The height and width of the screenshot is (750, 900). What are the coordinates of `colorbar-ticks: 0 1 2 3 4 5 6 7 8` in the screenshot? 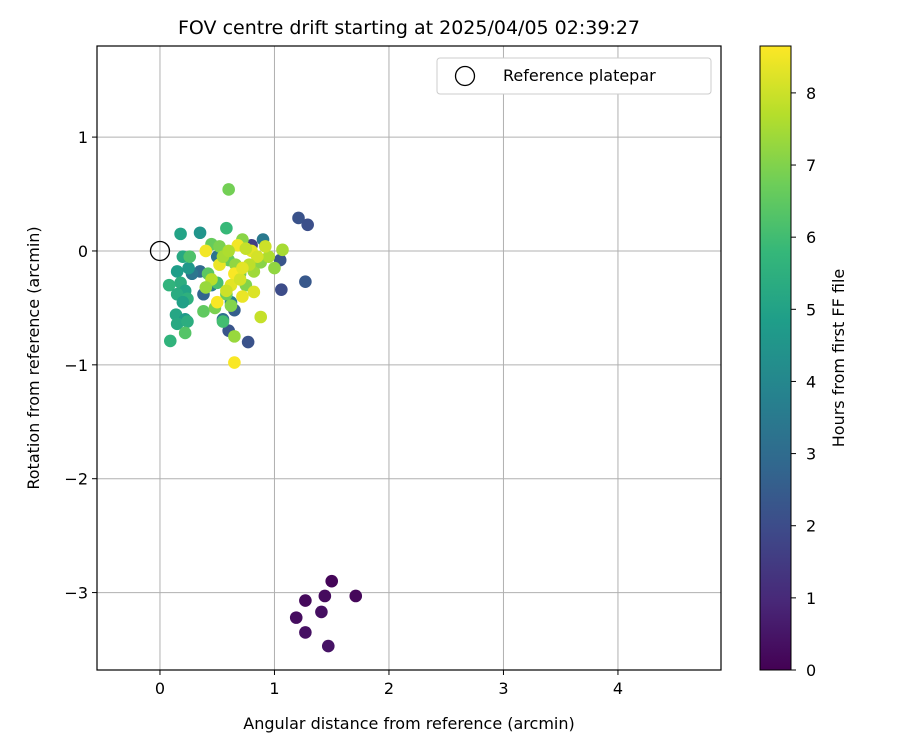 It's located at (803, 382).